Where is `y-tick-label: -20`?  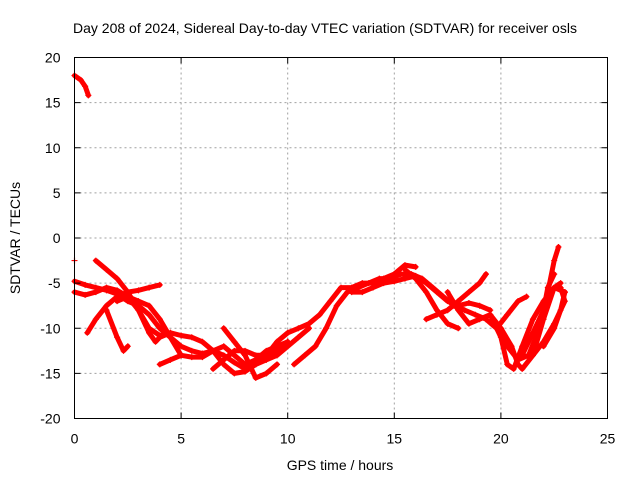
y-tick-label: -20 is located at coordinates (50, 419).